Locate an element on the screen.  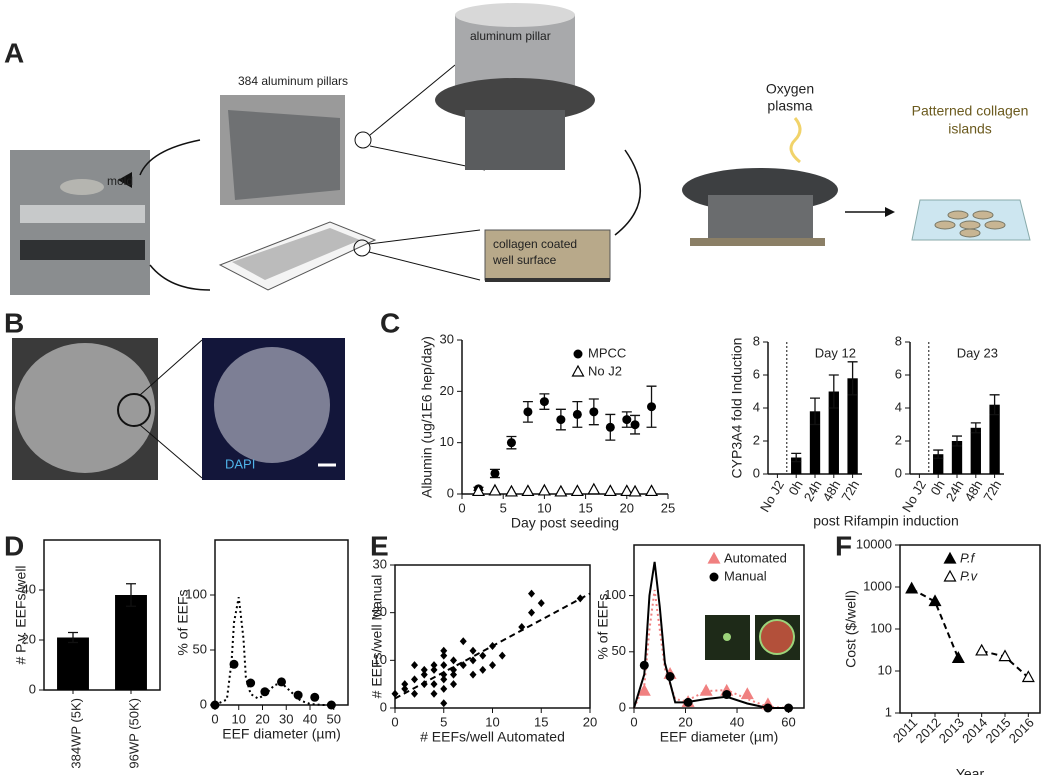
y-tick-label: 4 is located at coordinates (898, 406).